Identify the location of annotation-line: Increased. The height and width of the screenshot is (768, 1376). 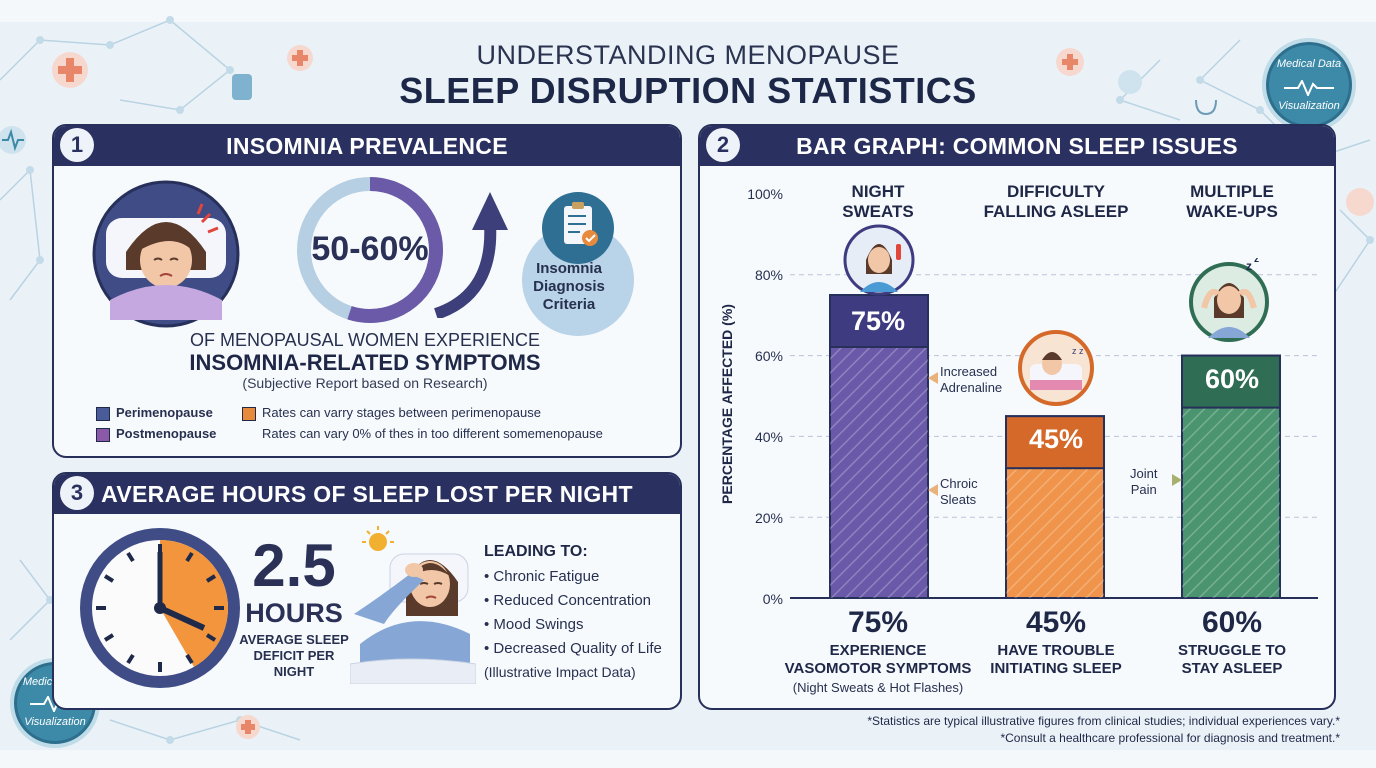
(969, 371).